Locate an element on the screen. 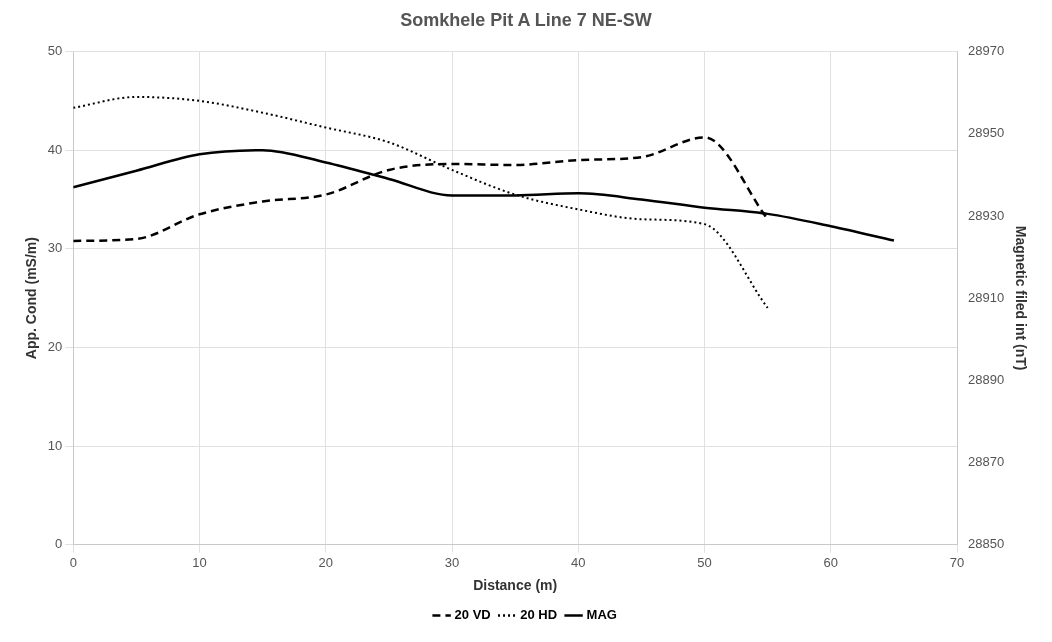  chart-title: Somkhele Pit A Line 7 NE-SW is located at coordinates (526, 19).